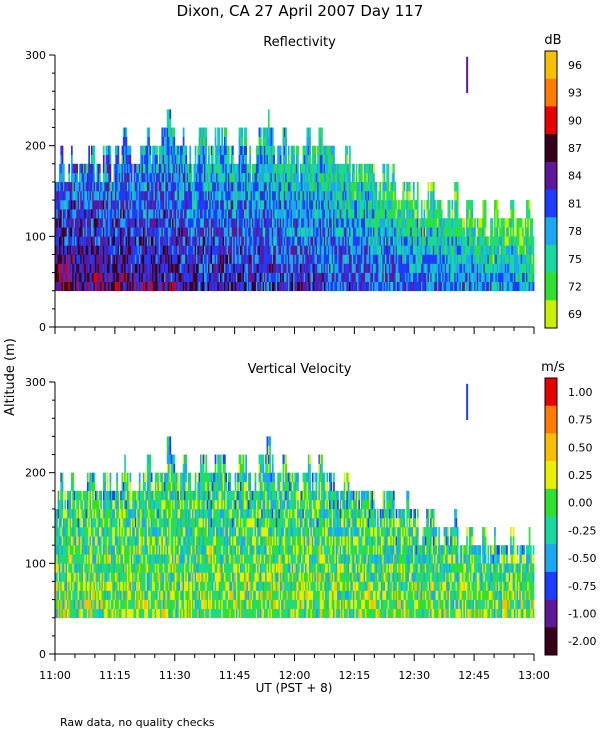 This screenshot has width=600, height=750. What do you see at coordinates (42, 327) in the screenshot?
I see `y-tick-label: 0` at bounding box center [42, 327].